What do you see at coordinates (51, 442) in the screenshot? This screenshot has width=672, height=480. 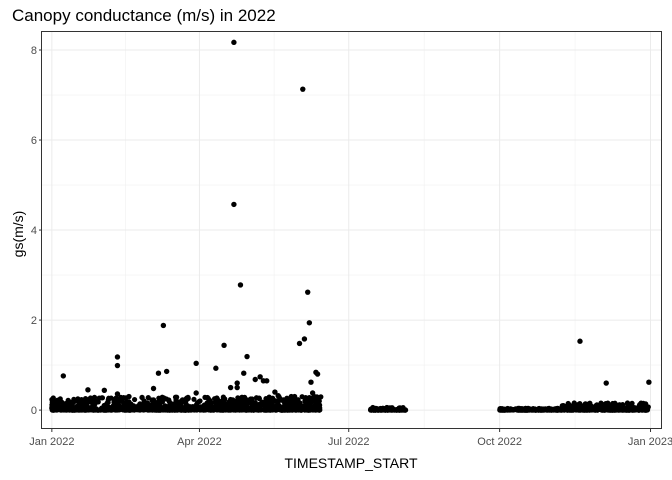 I see `x-tick-label: Jan 2022` at bounding box center [51, 442].